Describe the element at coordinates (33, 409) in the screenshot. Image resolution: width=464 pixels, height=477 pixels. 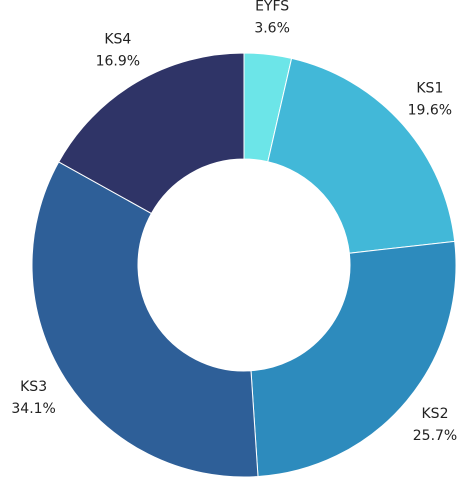
I see `slice-value: 34.1%` at that location.